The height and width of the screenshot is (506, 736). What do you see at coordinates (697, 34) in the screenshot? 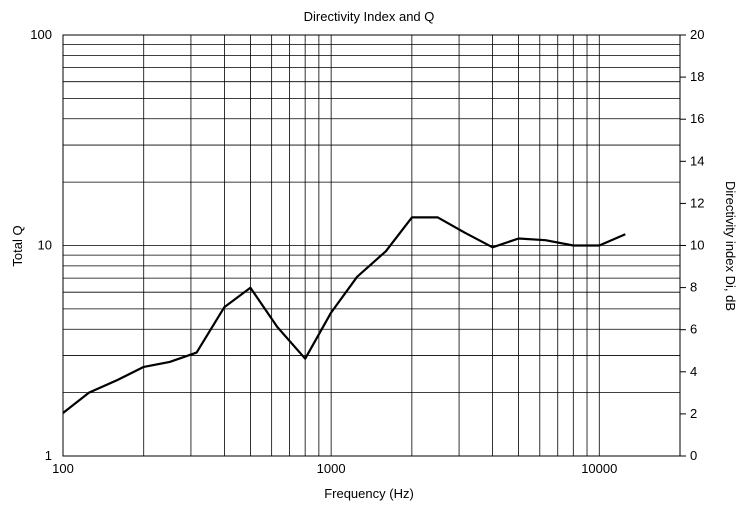
I see `y-right-tick-label: 20` at bounding box center [697, 34].